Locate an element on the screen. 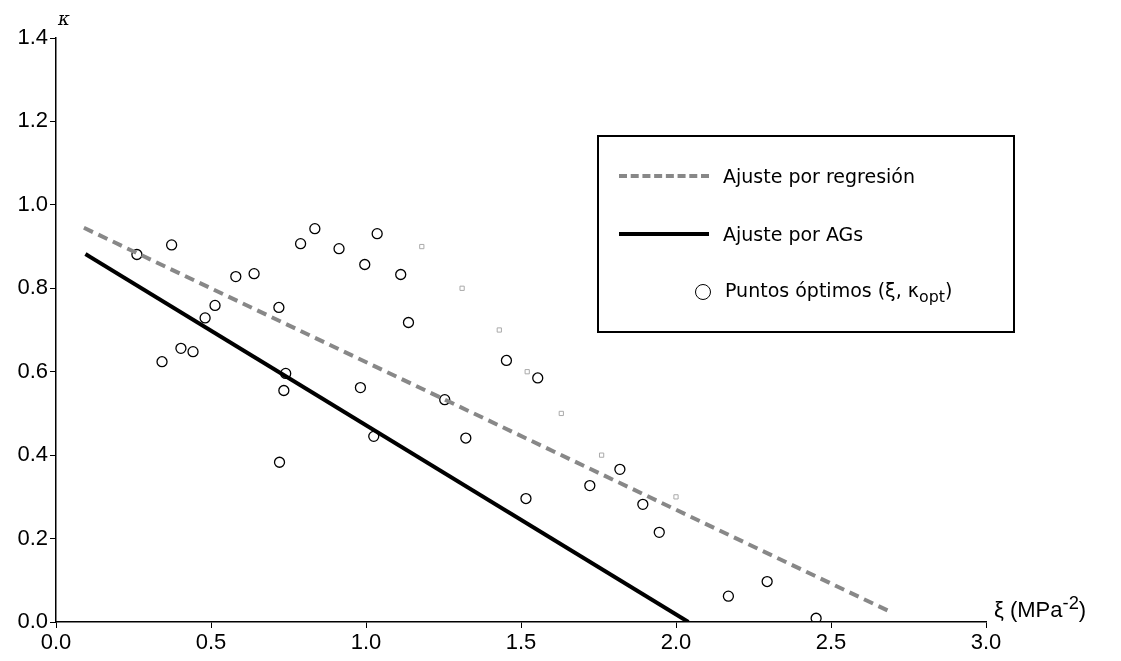 The image size is (1121, 661). y-tick-label: 0.2 is located at coordinates (32, 537).